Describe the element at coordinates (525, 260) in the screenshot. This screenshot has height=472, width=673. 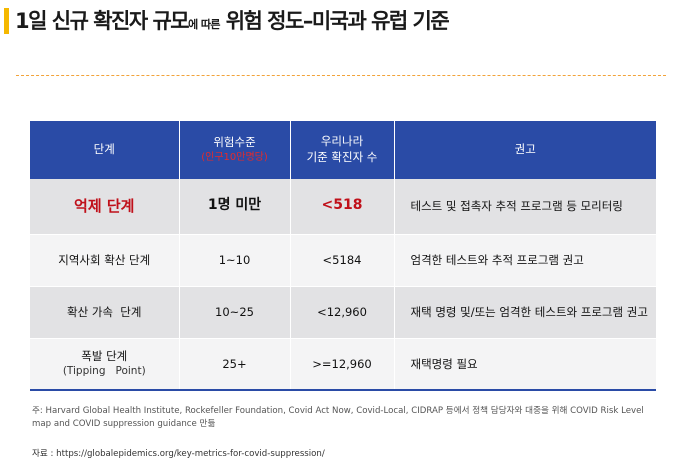
I see `row-advice: 엄격한 테스트와 추적 프로그램 권고` at that location.